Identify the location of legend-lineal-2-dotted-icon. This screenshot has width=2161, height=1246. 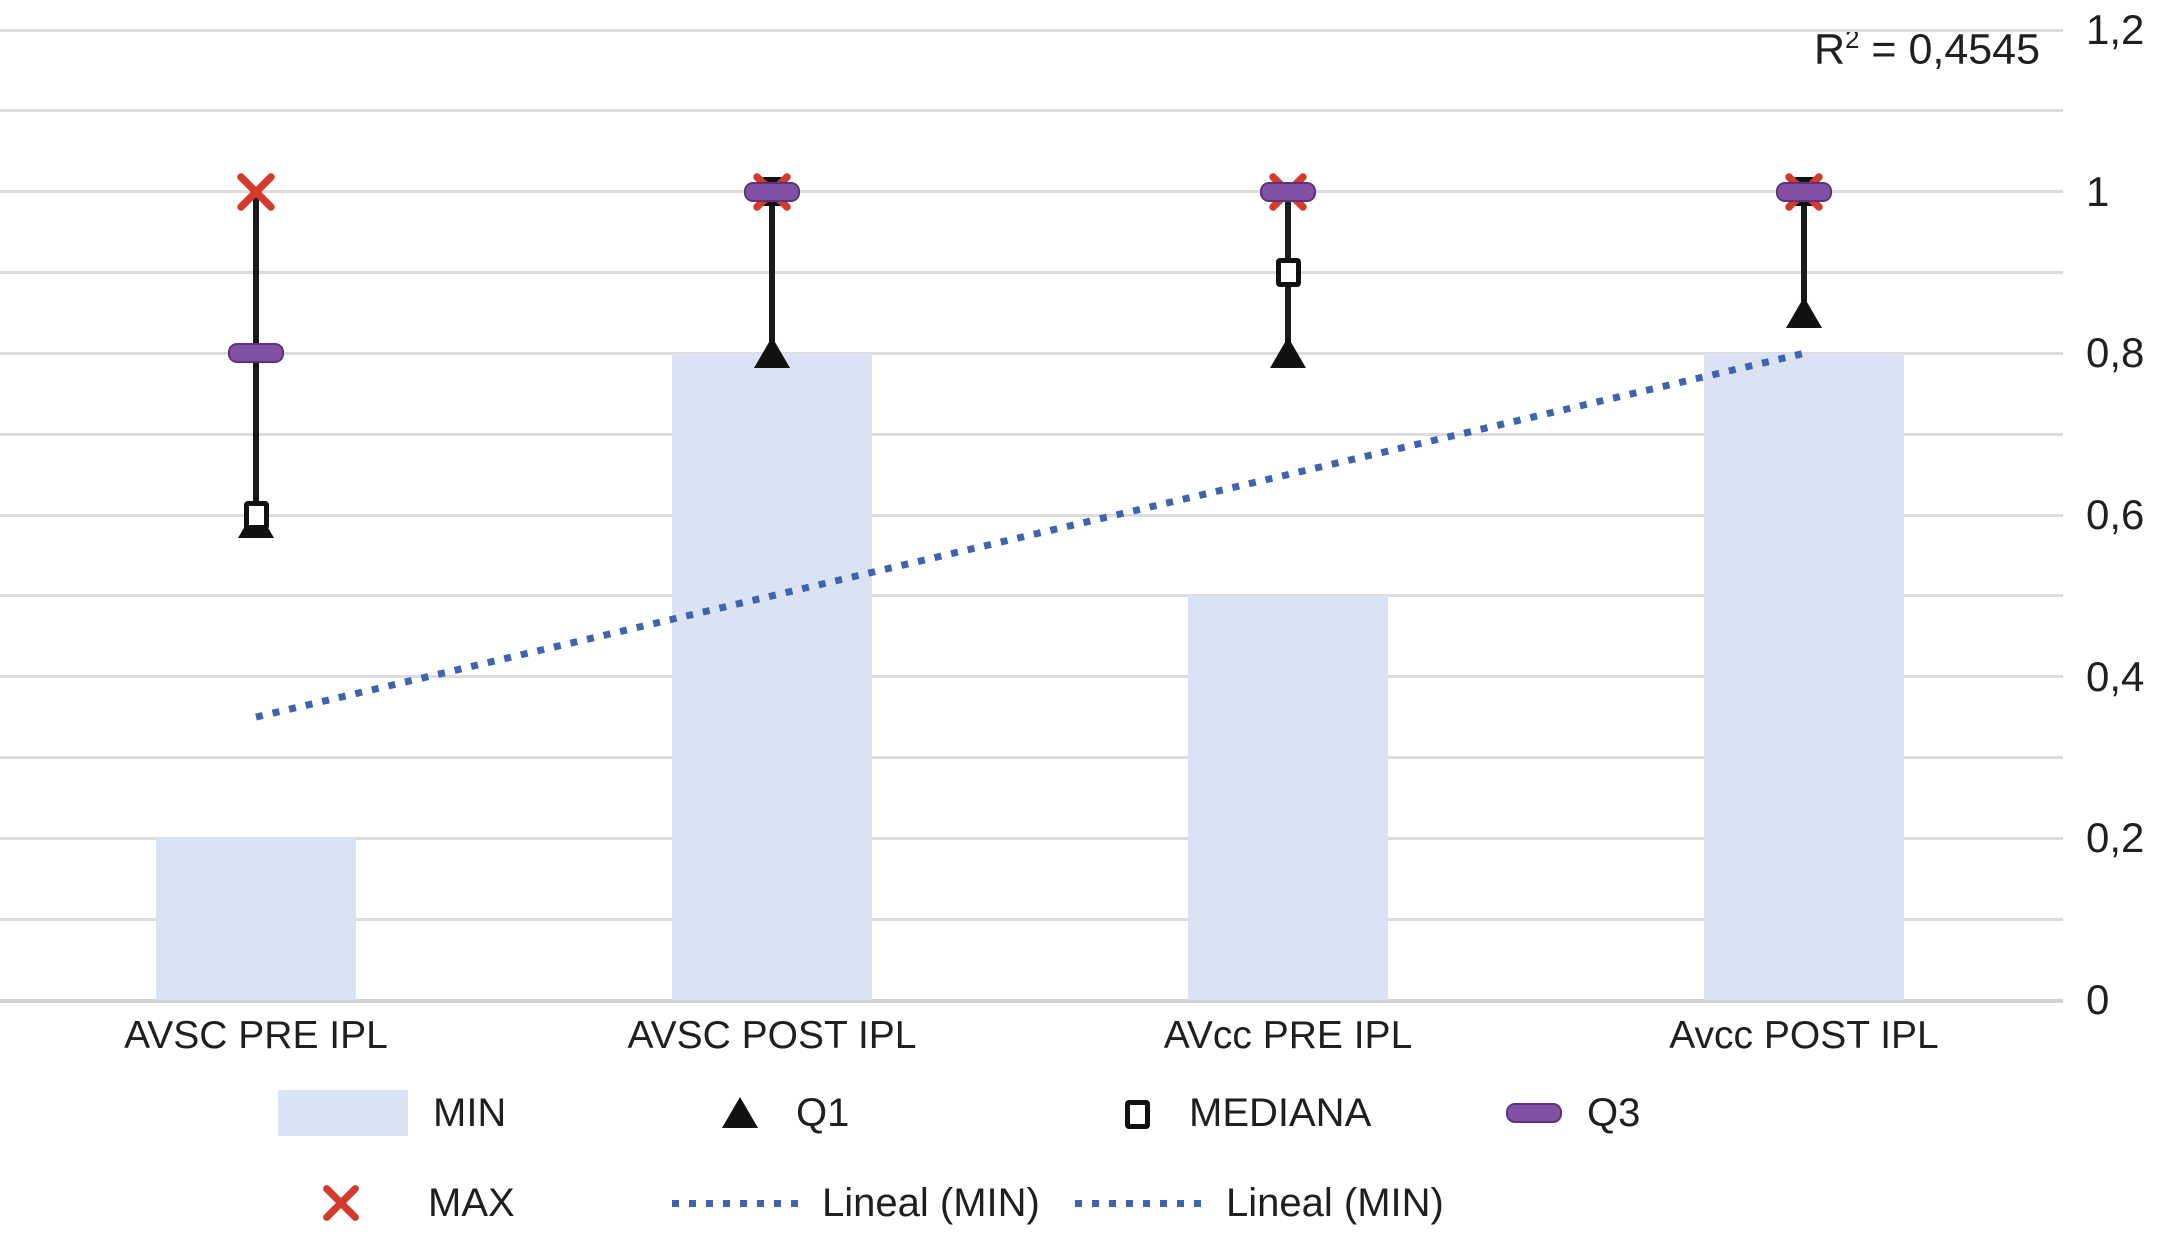
(1142, 1203).